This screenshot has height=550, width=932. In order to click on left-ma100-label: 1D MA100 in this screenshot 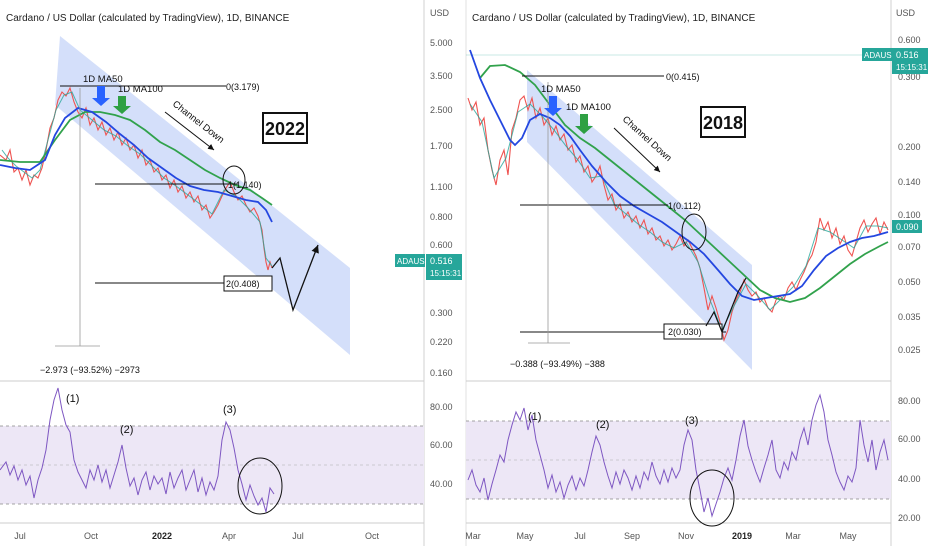, I will do `click(140, 89)`.